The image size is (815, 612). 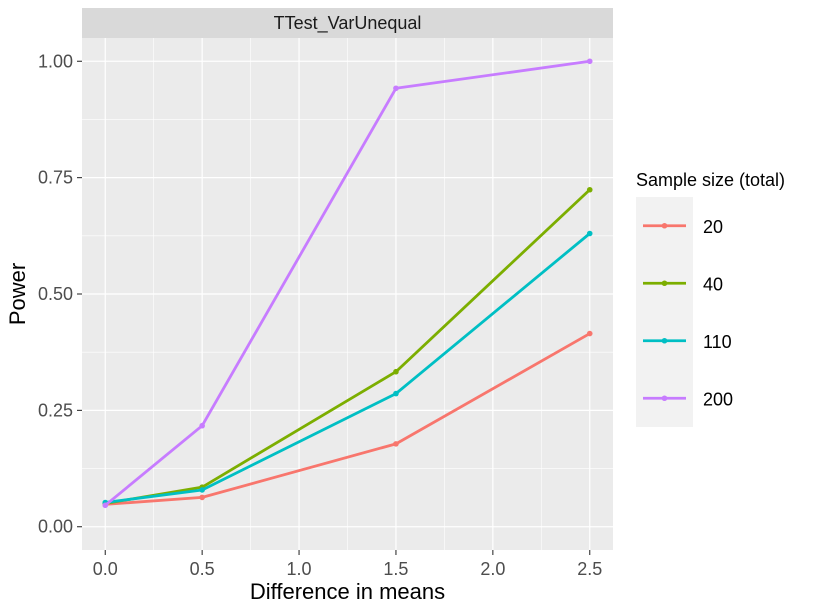 What do you see at coordinates (202, 569) in the screenshot?
I see `x-tick-label: 0.5` at bounding box center [202, 569].